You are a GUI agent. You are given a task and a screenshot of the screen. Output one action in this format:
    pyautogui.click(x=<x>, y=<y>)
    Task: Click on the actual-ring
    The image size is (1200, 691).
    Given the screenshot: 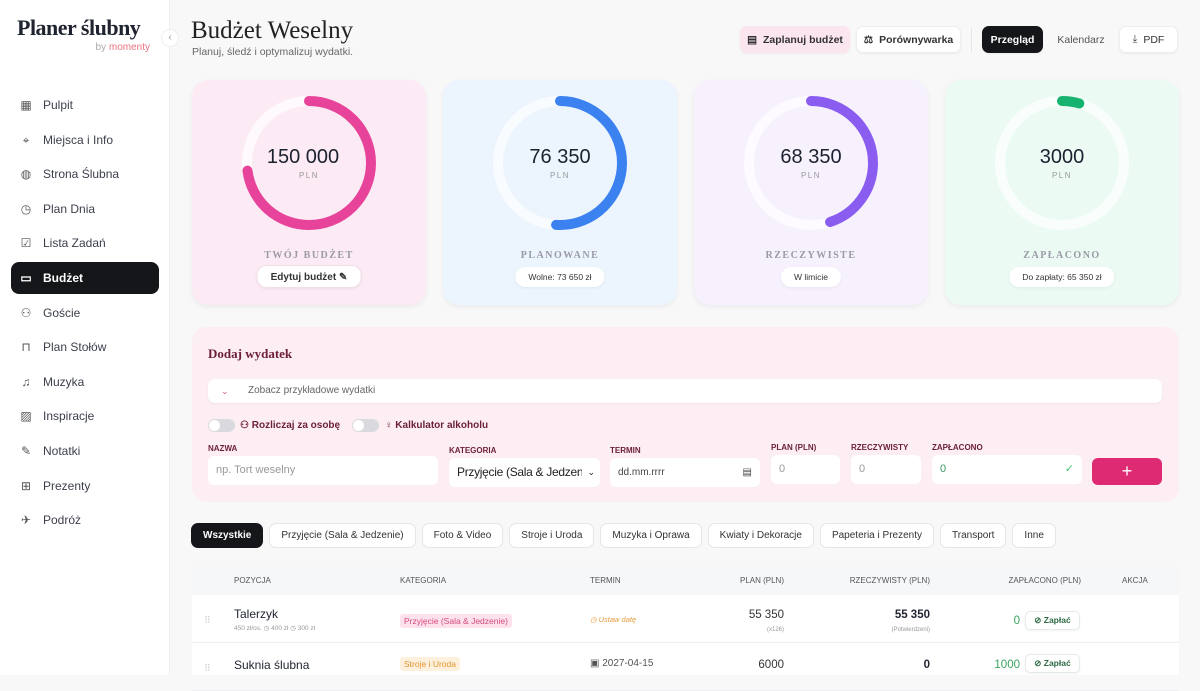 What is the action you would take?
    pyautogui.click(x=811, y=163)
    